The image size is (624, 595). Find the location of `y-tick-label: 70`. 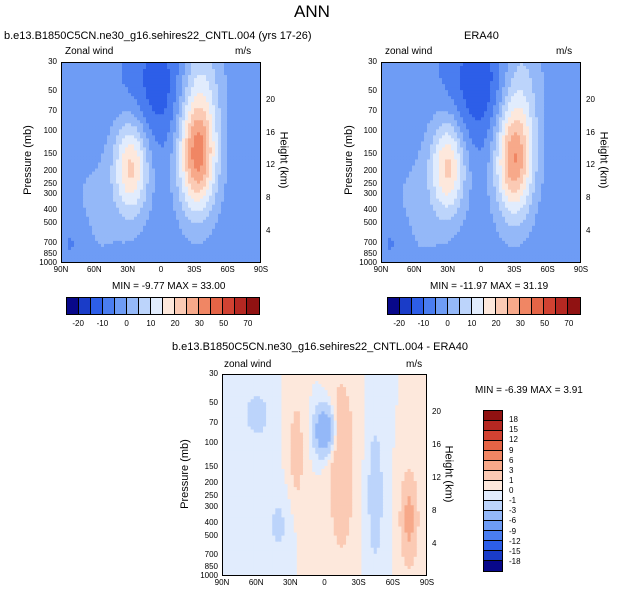

y-tick-label: 70 is located at coordinates (52, 110).